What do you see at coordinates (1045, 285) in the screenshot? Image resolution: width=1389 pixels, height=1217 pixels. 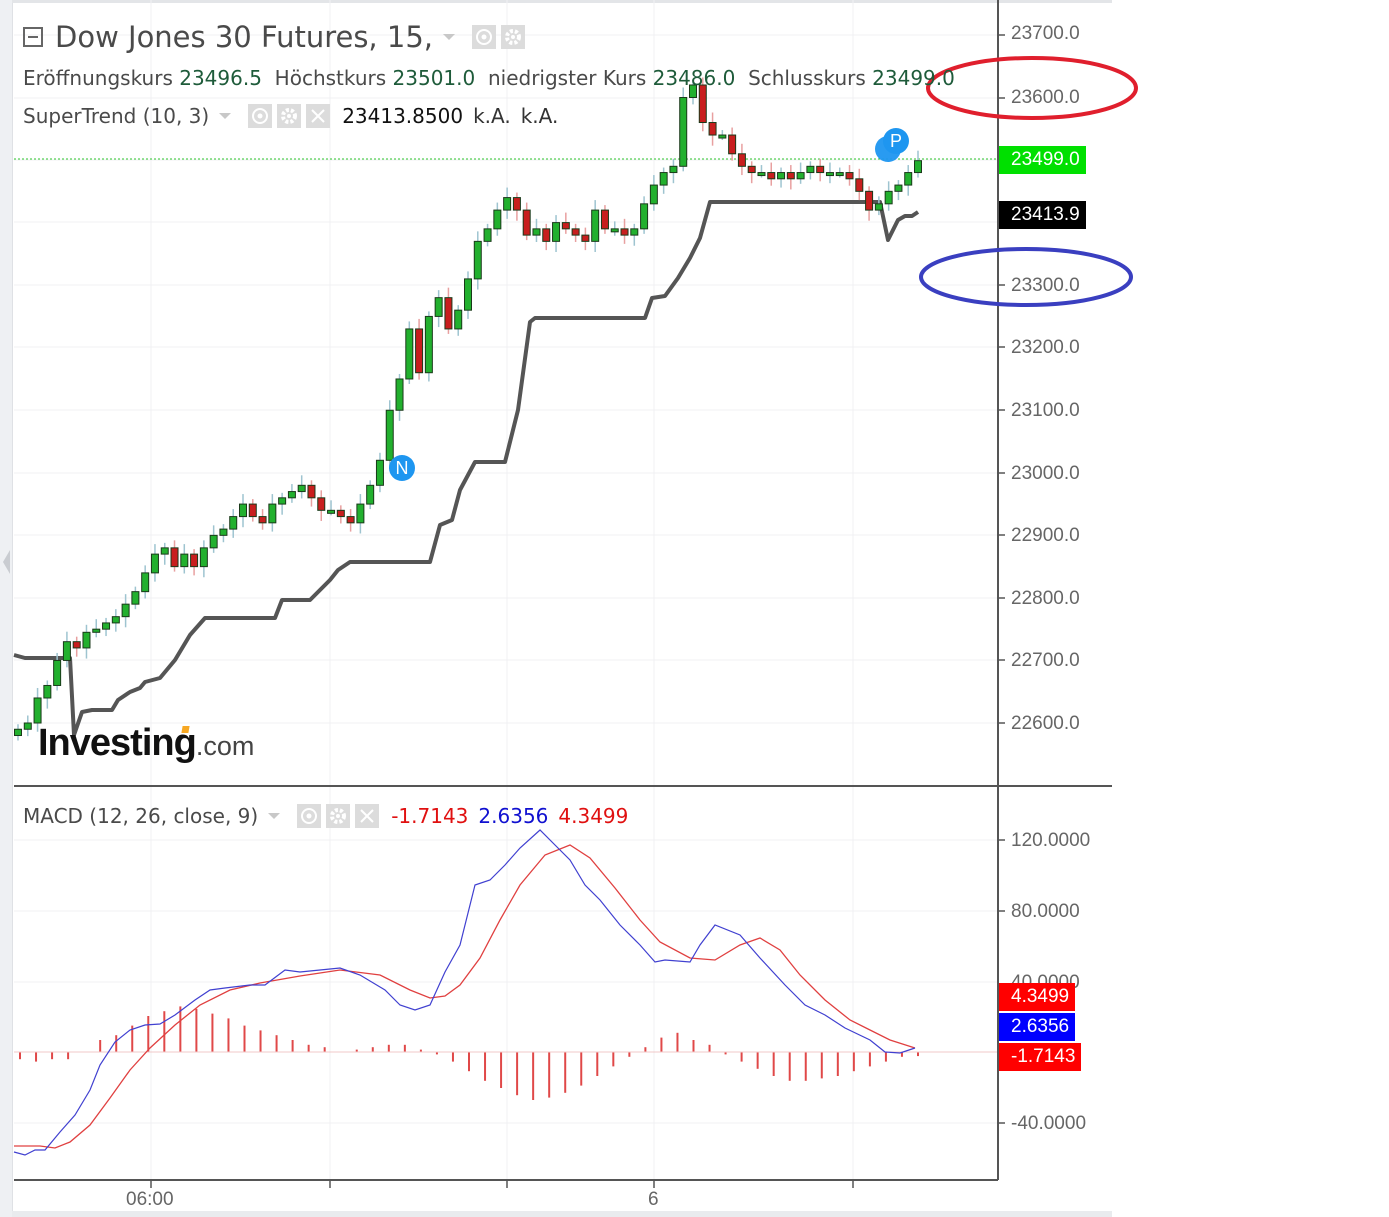 I see `price-tick: 23300.0` at bounding box center [1045, 285].